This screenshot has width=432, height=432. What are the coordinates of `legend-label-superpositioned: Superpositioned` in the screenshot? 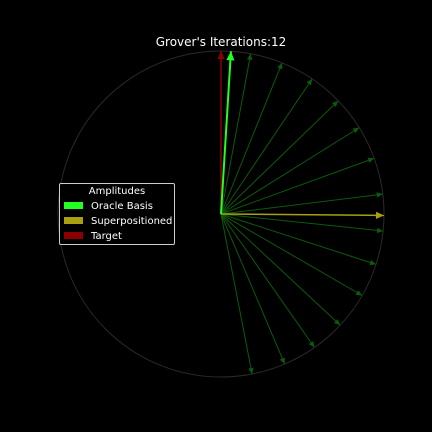 It's located at (132, 221).